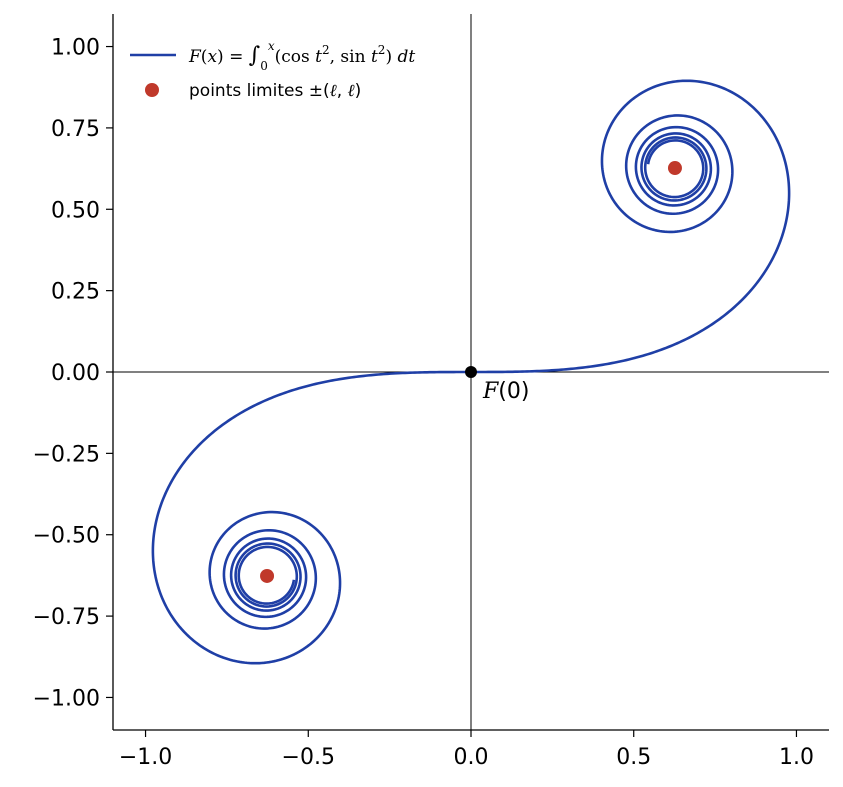 This screenshot has width=843, height=787. What do you see at coordinates (66, 617) in the screenshot?
I see `y-tick-label: −0.75` at bounding box center [66, 617].